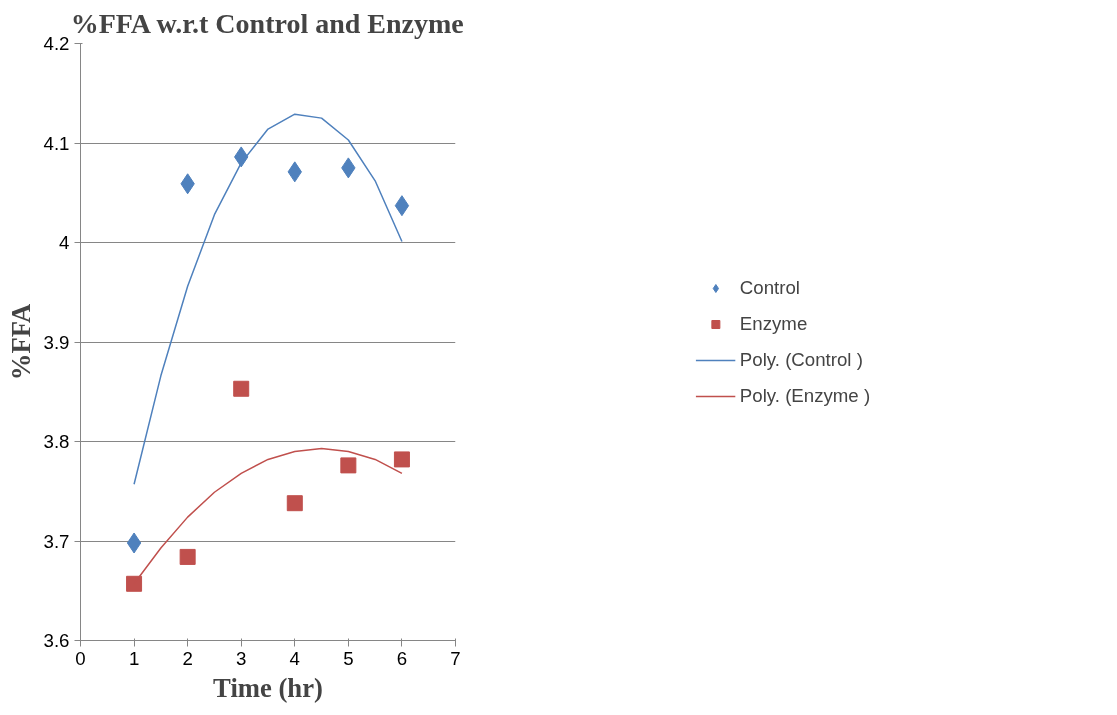 Image resolution: width=1117 pixels, height=715 pixels. Describe the element at coordinates (56, 541) in the screenshot. I see `y-tick-label: 3.7` at that location.